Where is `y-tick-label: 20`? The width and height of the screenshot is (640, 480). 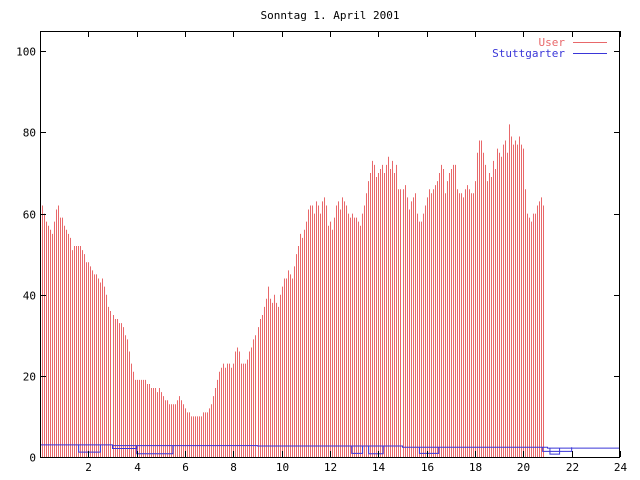
y-tick-label: 20 is located at coordinates (29, 377).